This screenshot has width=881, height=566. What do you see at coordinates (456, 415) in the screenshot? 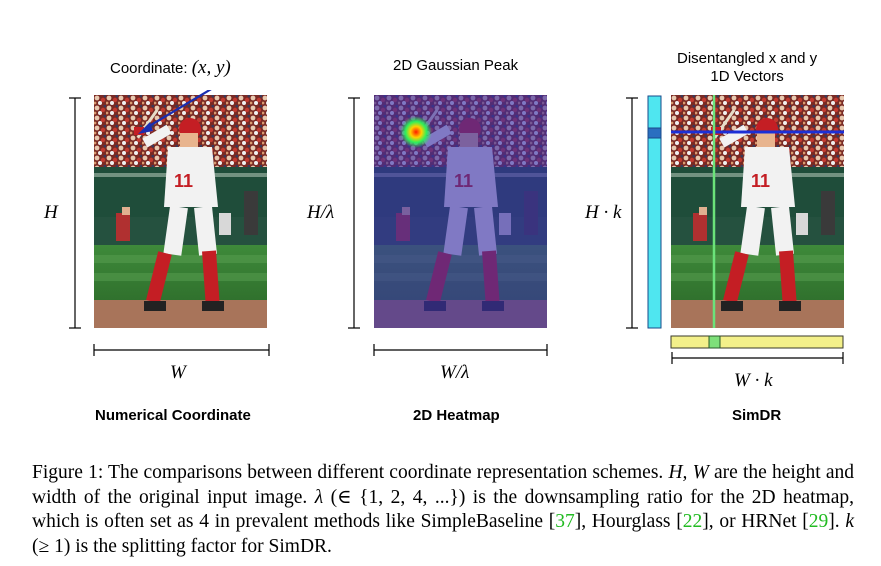
I see `panel2-title: 2D Heatmap` at bounding box center [456, 415].